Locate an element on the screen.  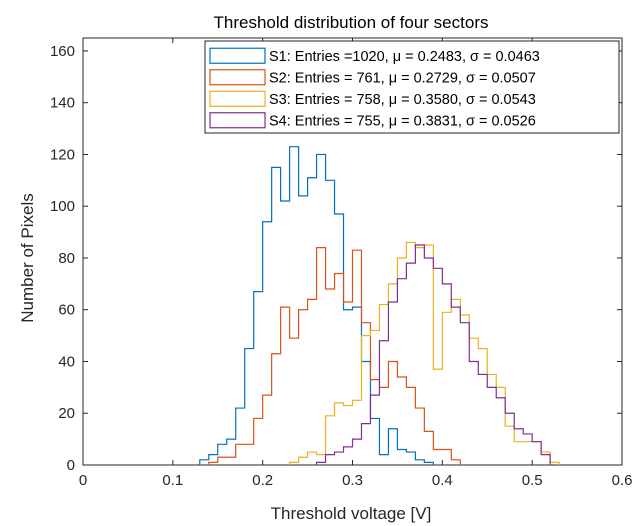
y-tick-label: 20 is located at coordinates (66, 413).